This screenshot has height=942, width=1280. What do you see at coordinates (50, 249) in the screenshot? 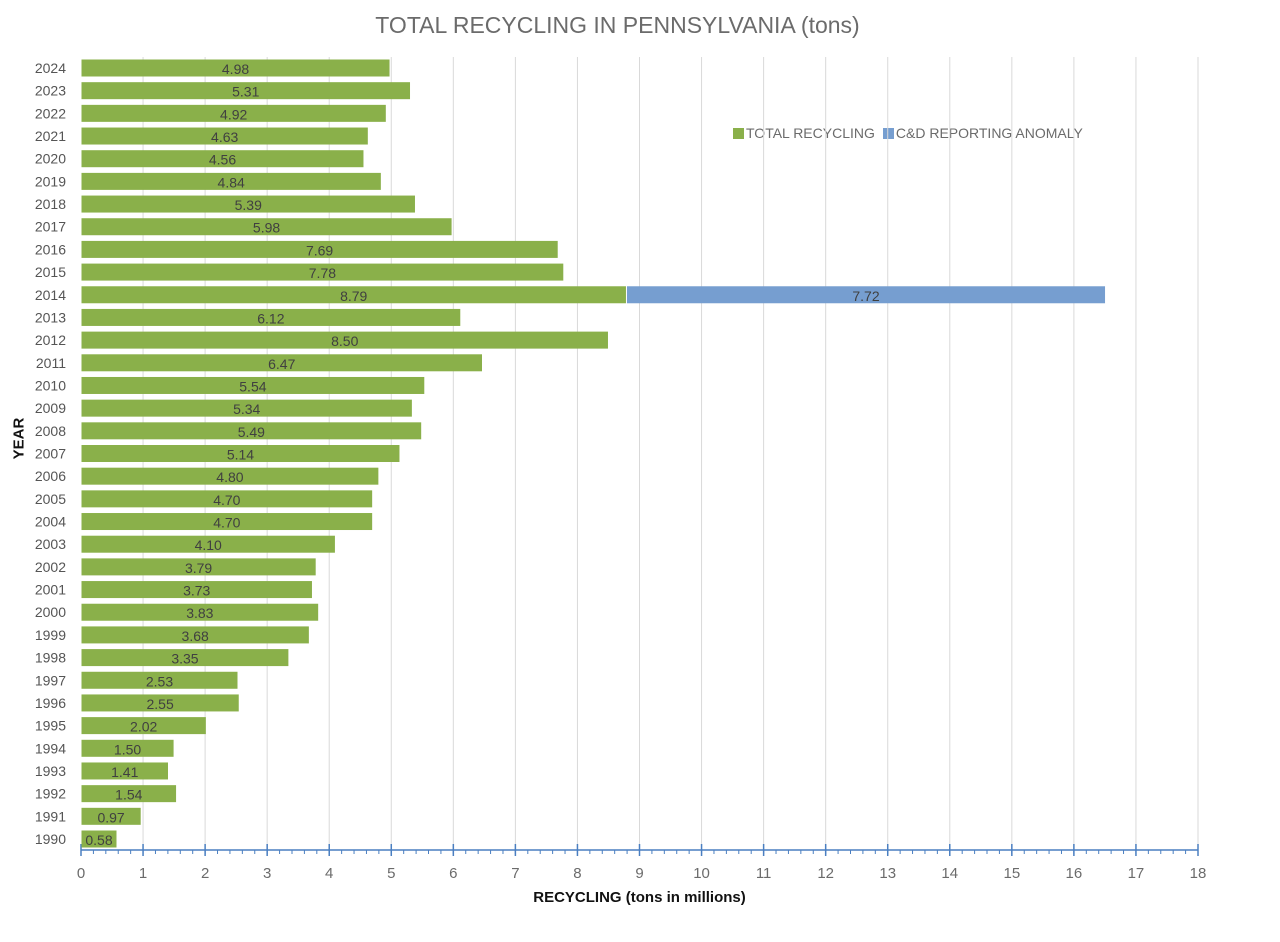
I see `y-tick-label: 2016` at bounding box center [50, 249].